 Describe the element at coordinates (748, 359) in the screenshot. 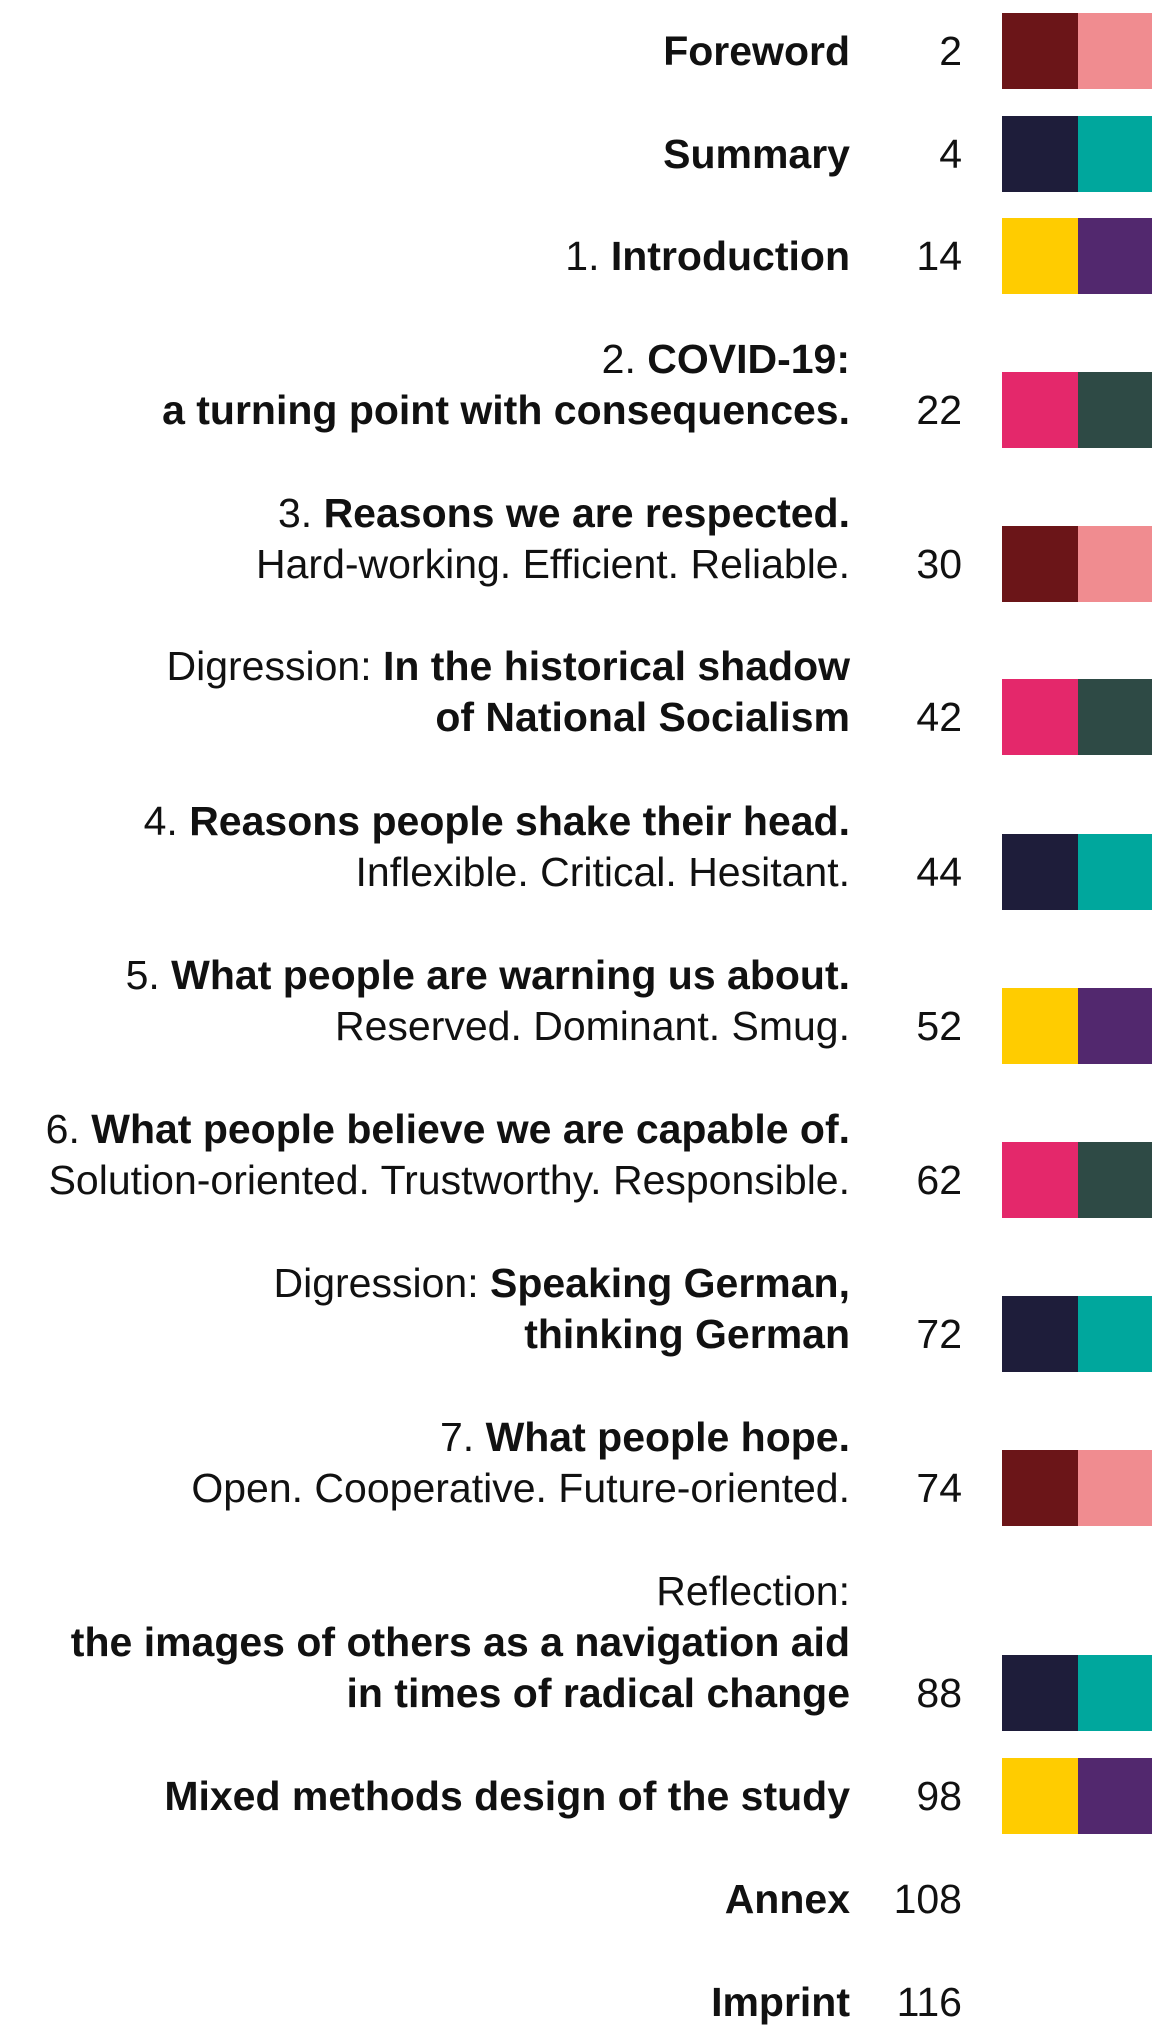

I see `toc-title-bold-text: COVID-19:` at that location.